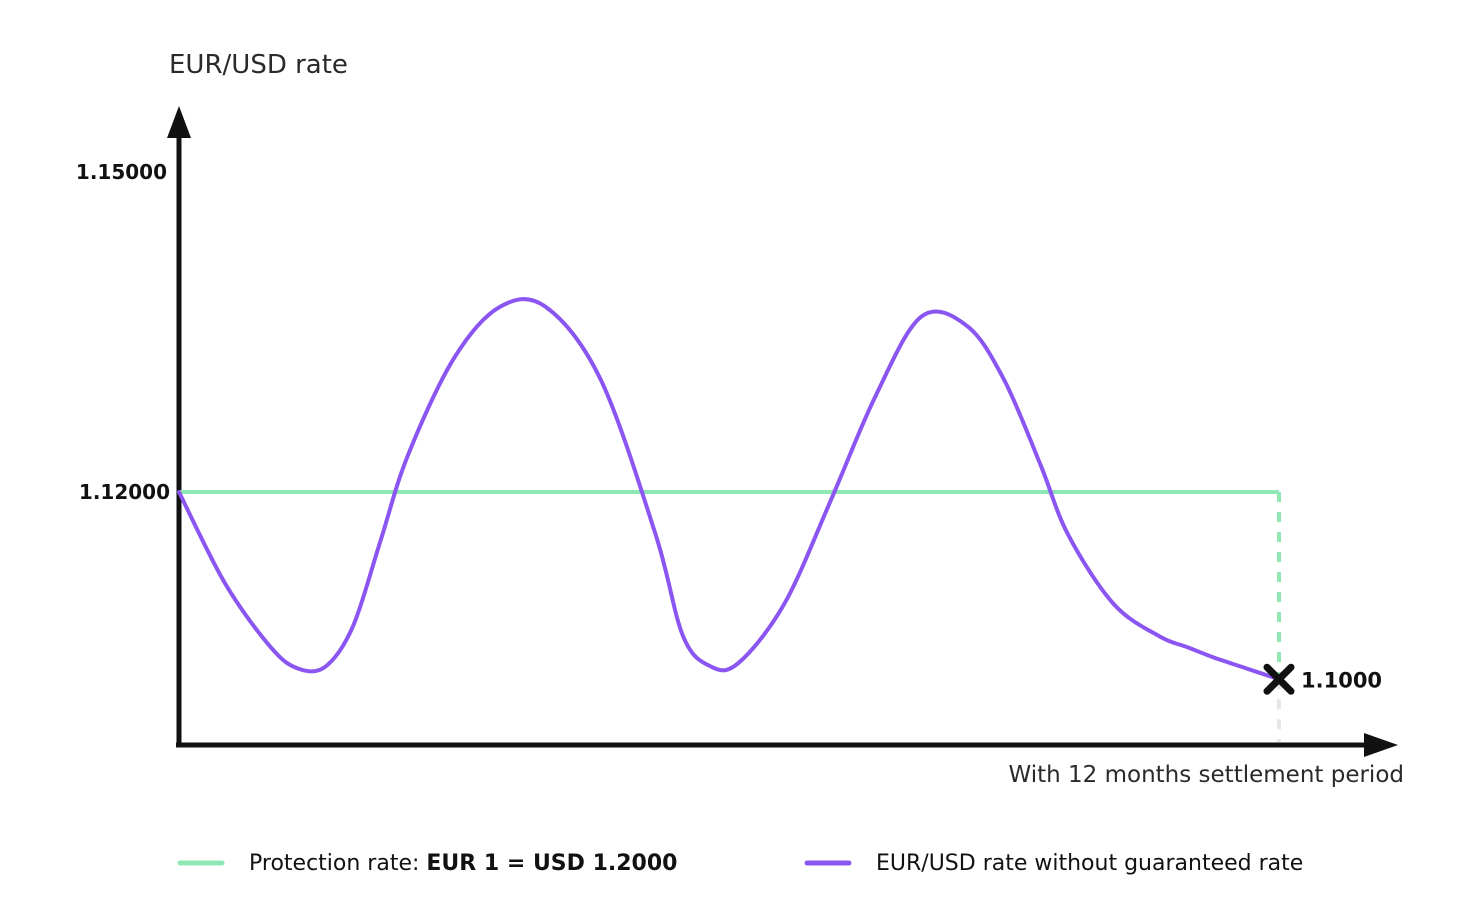 The image size is (1482, 902). I want to click on legend-protection-prefix: Protection rate:, so click(337, 863).